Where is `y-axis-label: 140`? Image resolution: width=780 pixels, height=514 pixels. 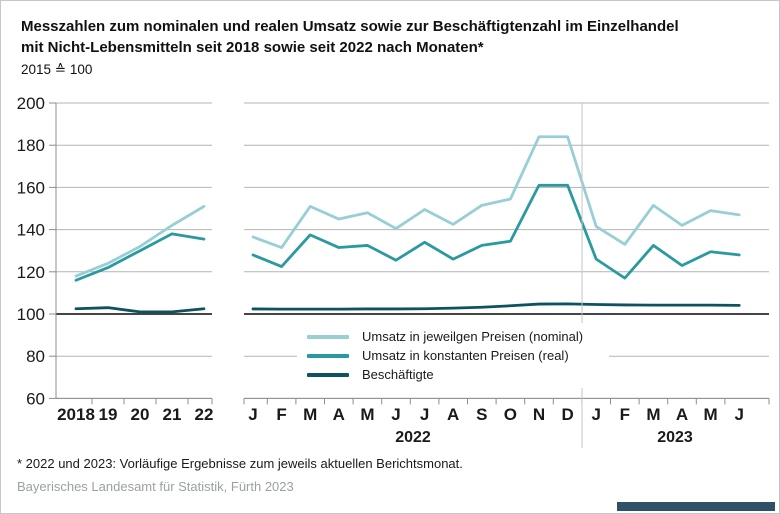 y-axis-label: 140 is located at coordinates (31, 230).